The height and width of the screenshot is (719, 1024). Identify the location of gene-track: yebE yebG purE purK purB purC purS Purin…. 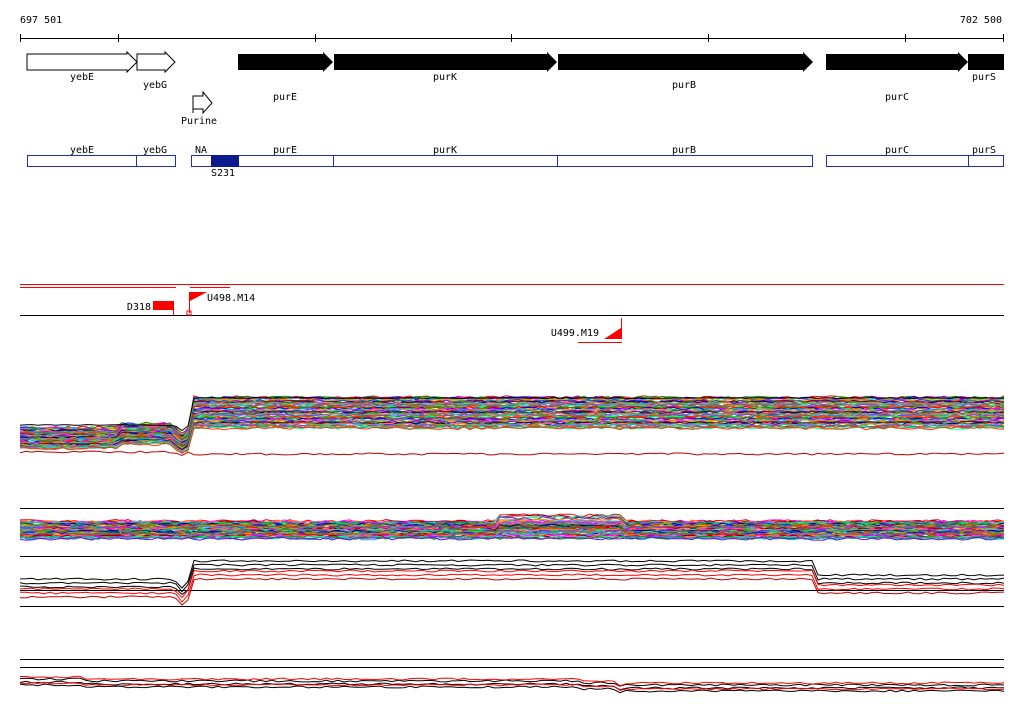
(515, 88).